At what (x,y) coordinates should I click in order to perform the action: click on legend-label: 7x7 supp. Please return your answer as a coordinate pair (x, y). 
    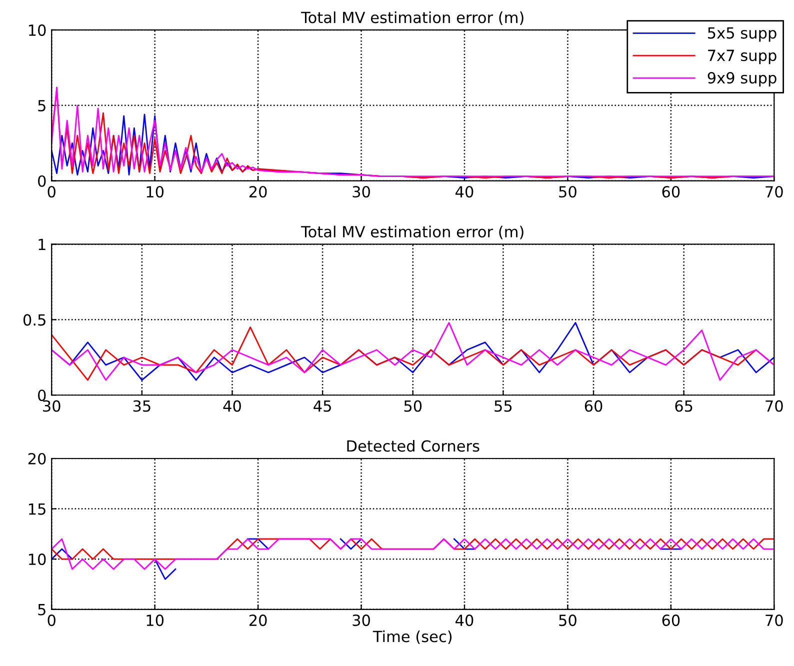
    Looking at the image, I should click on (742, 57).